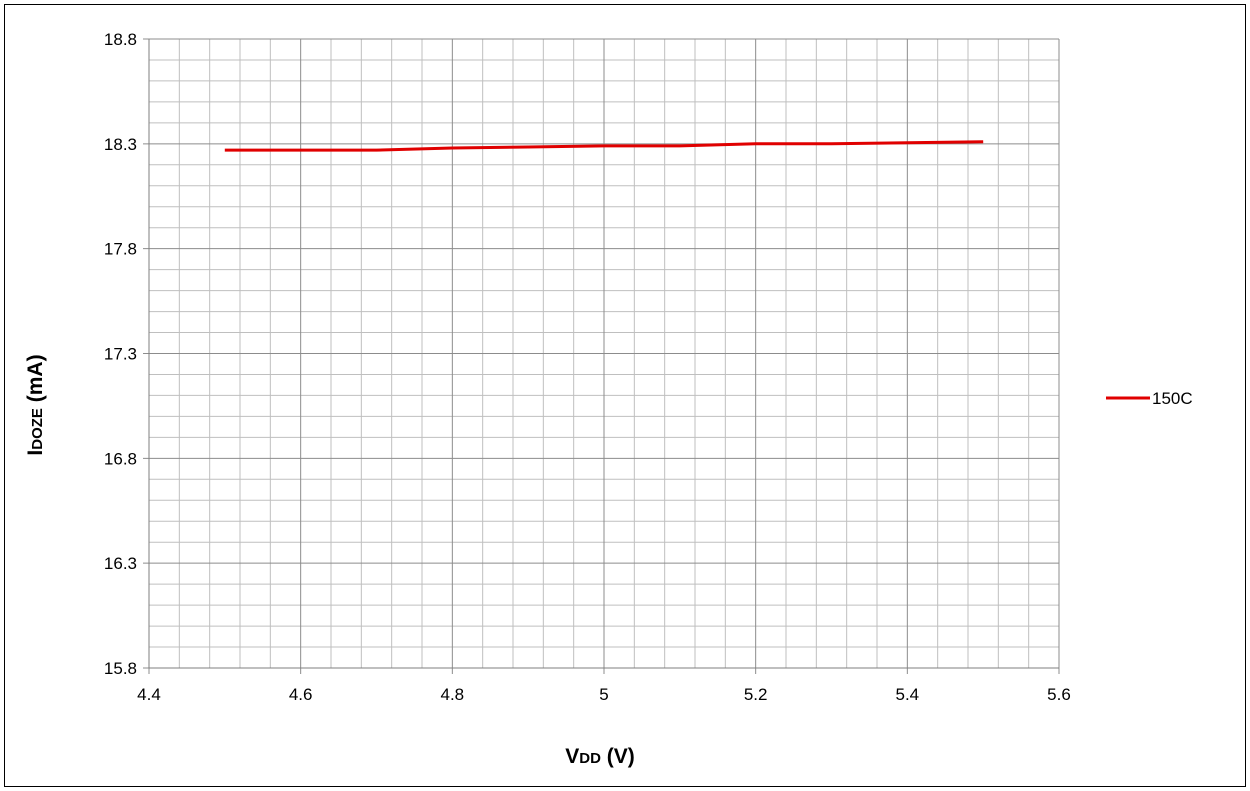 The image size is (1250, 791). I want to click on y-tick-label: 17.3, so click(120, 354).